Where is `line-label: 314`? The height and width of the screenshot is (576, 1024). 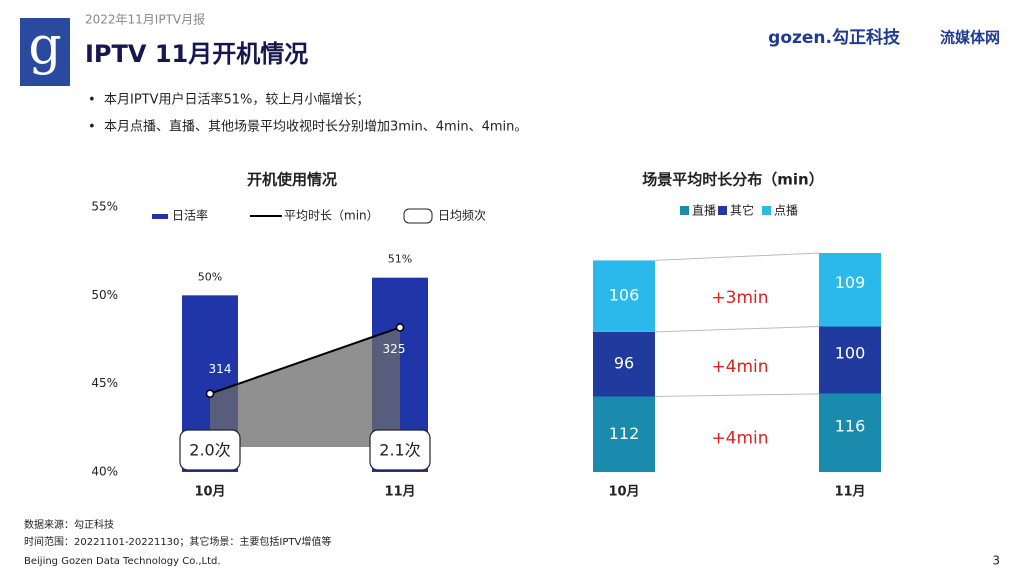 line-label: 314 is located at coordinates (220, 369).